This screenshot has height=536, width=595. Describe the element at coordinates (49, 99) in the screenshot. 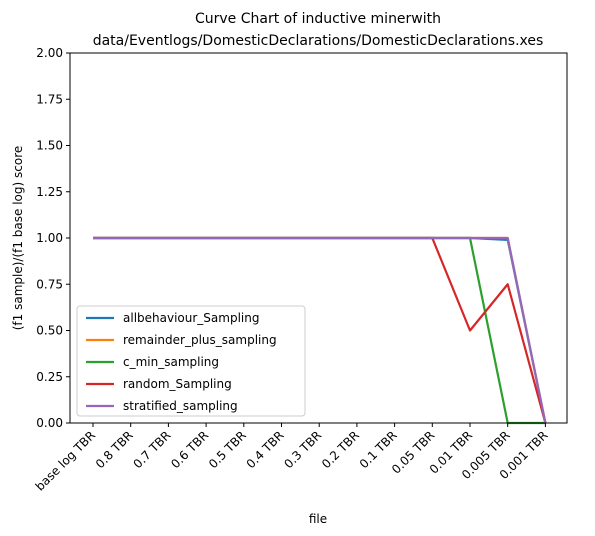

I see `y-tick-label: 1.75` at that location.